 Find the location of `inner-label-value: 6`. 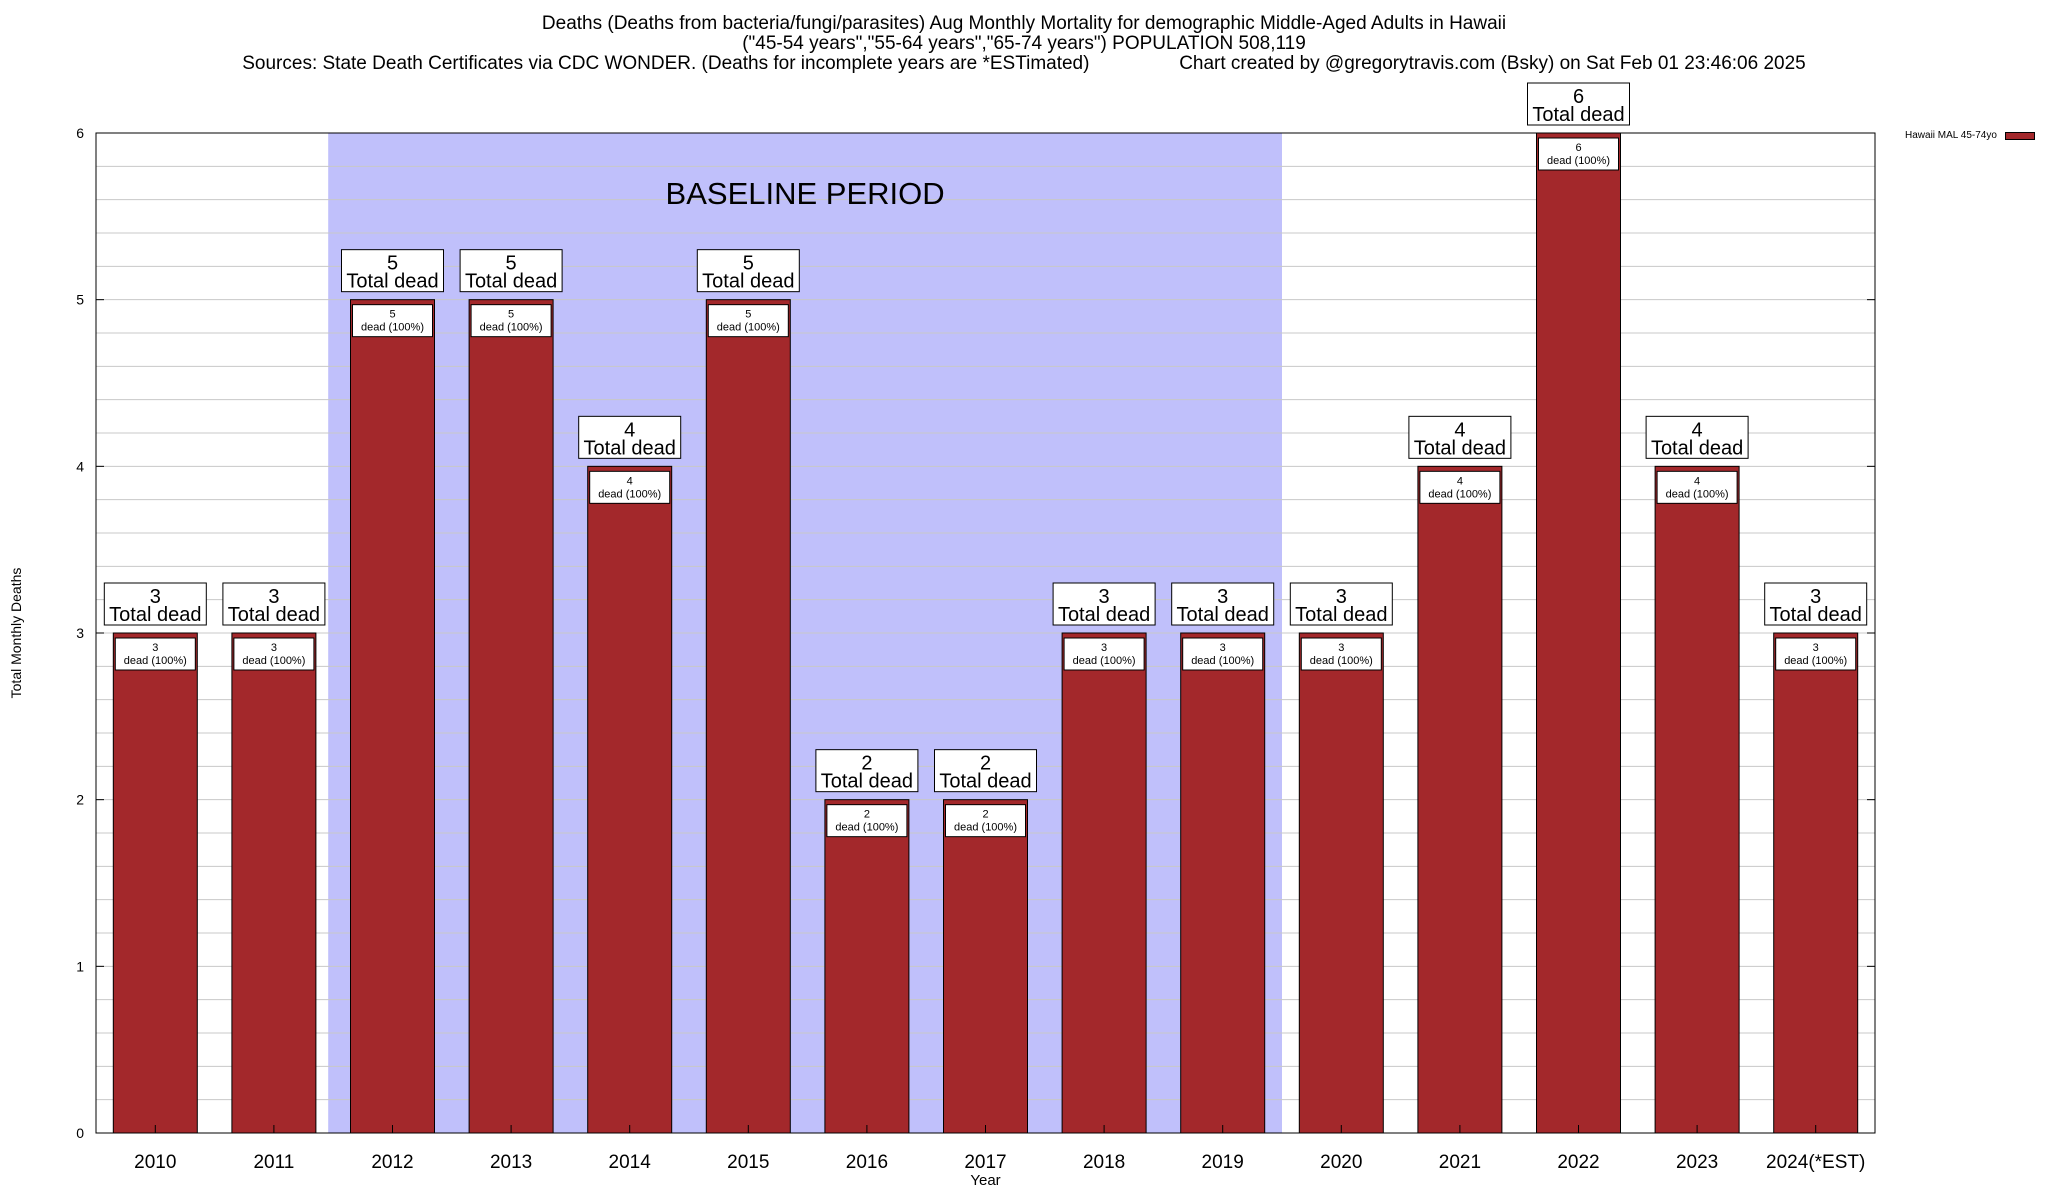

inner-label-value: 6 is located at coordinates (1578, 148).